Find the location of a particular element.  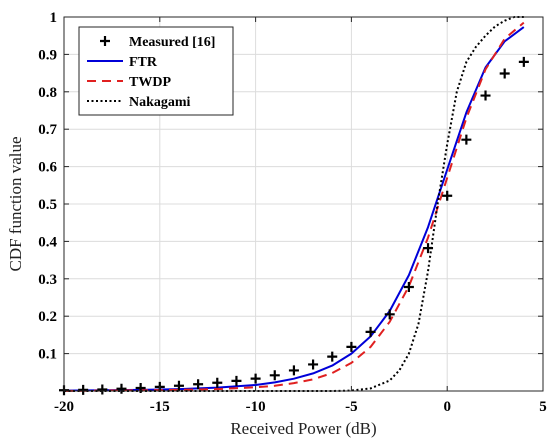

y-tick-label: 0.6 is located at coordinates (47, 168).